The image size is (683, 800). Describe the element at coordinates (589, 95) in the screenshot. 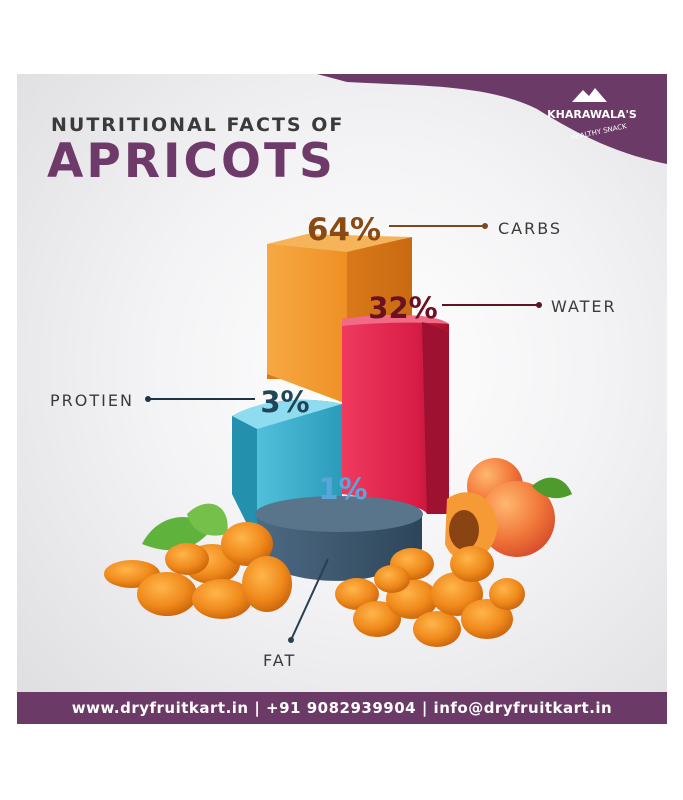

I see `mountain-icon` at that location.